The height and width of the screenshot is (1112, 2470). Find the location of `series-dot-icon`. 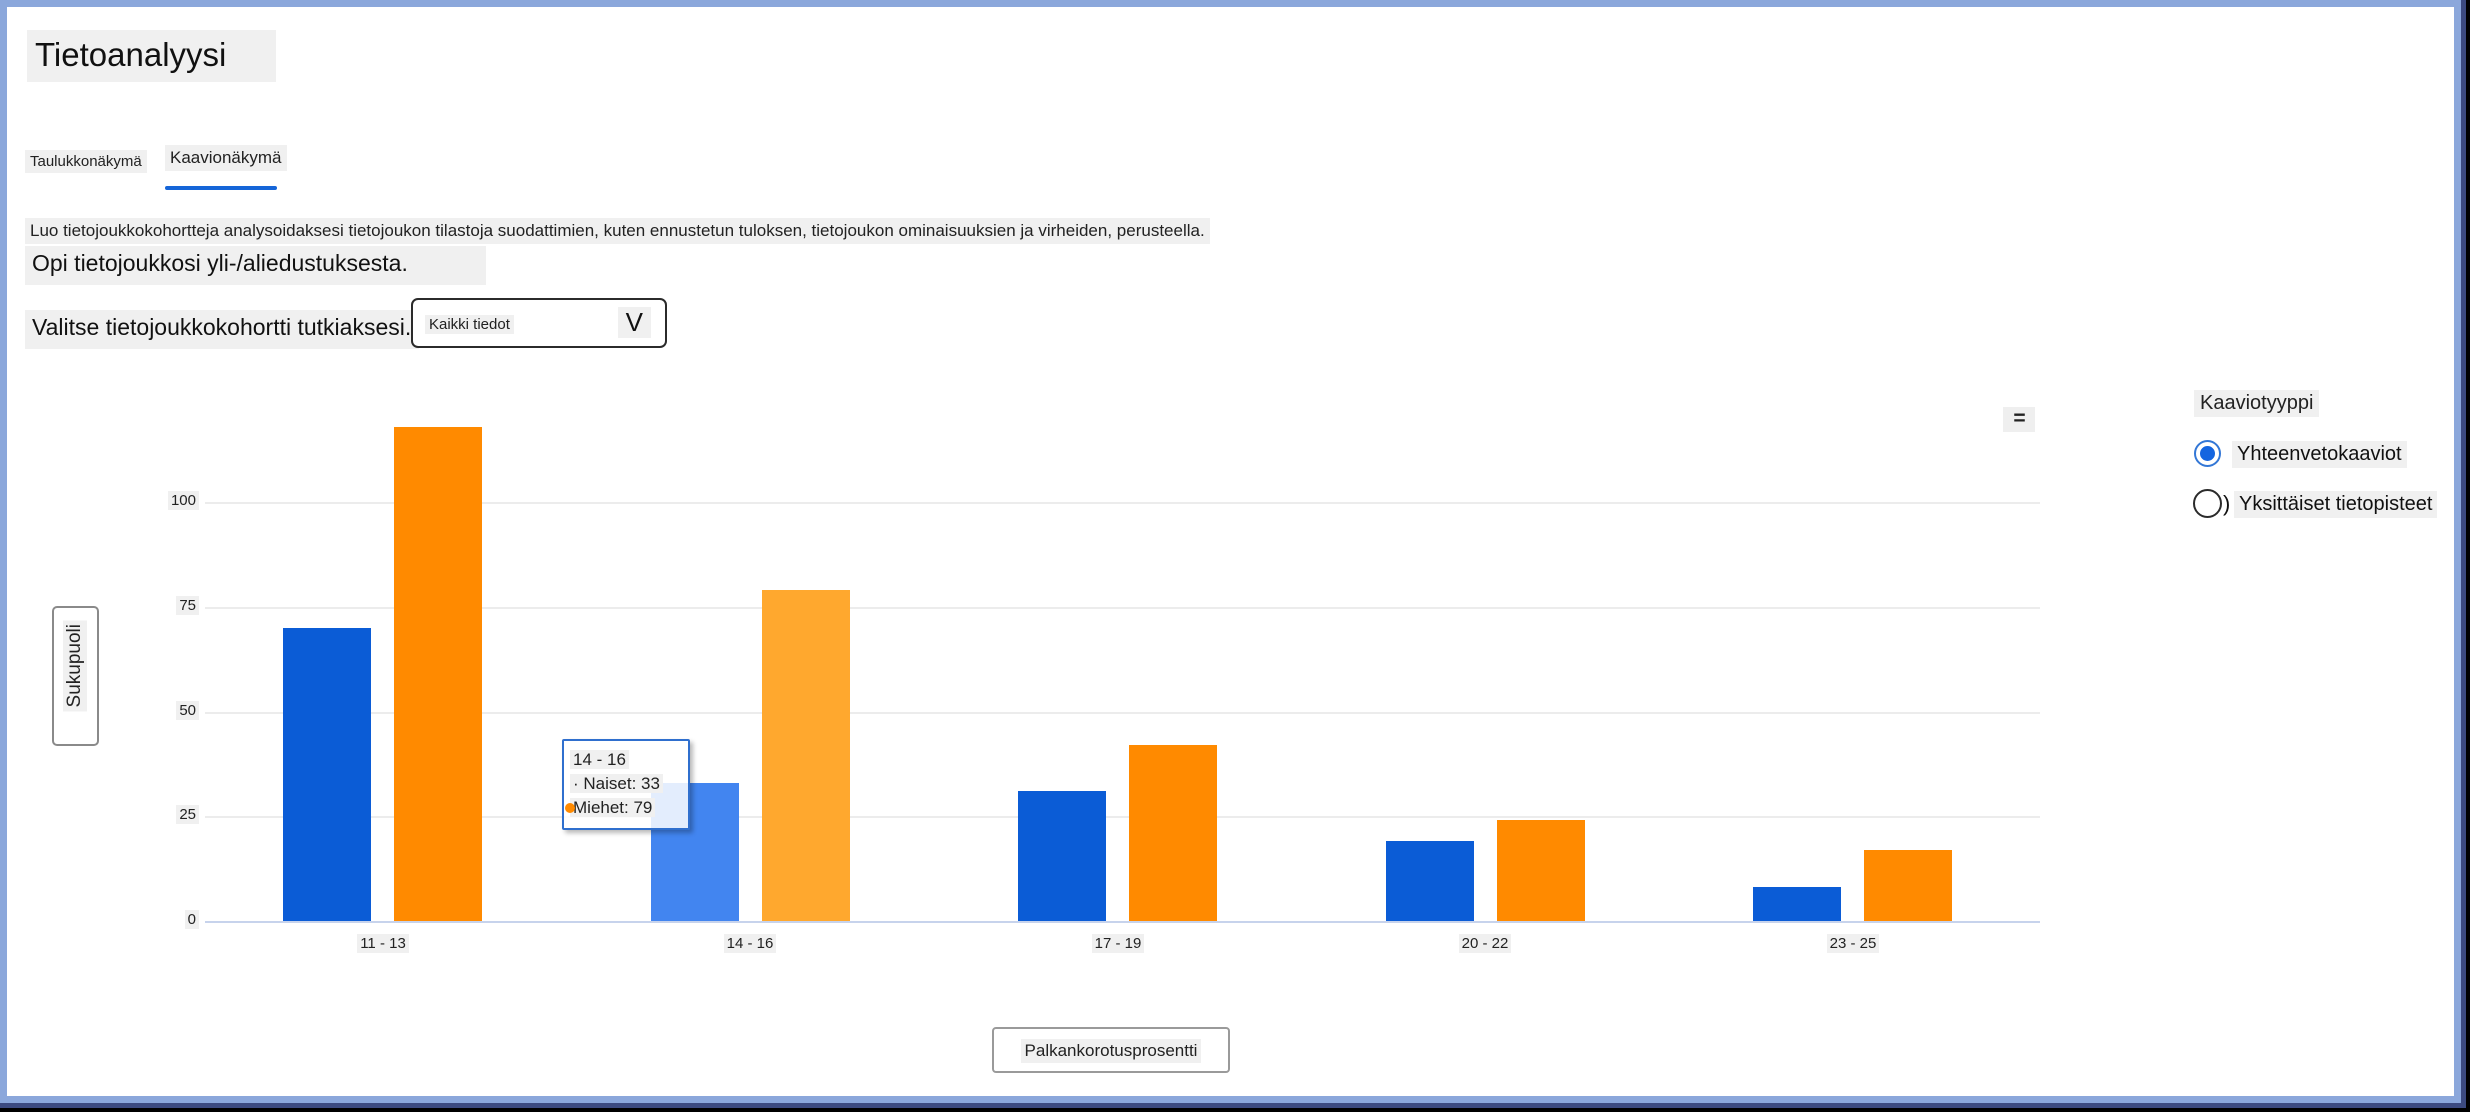

series-dot-icon is located at coordinates (570, 808).